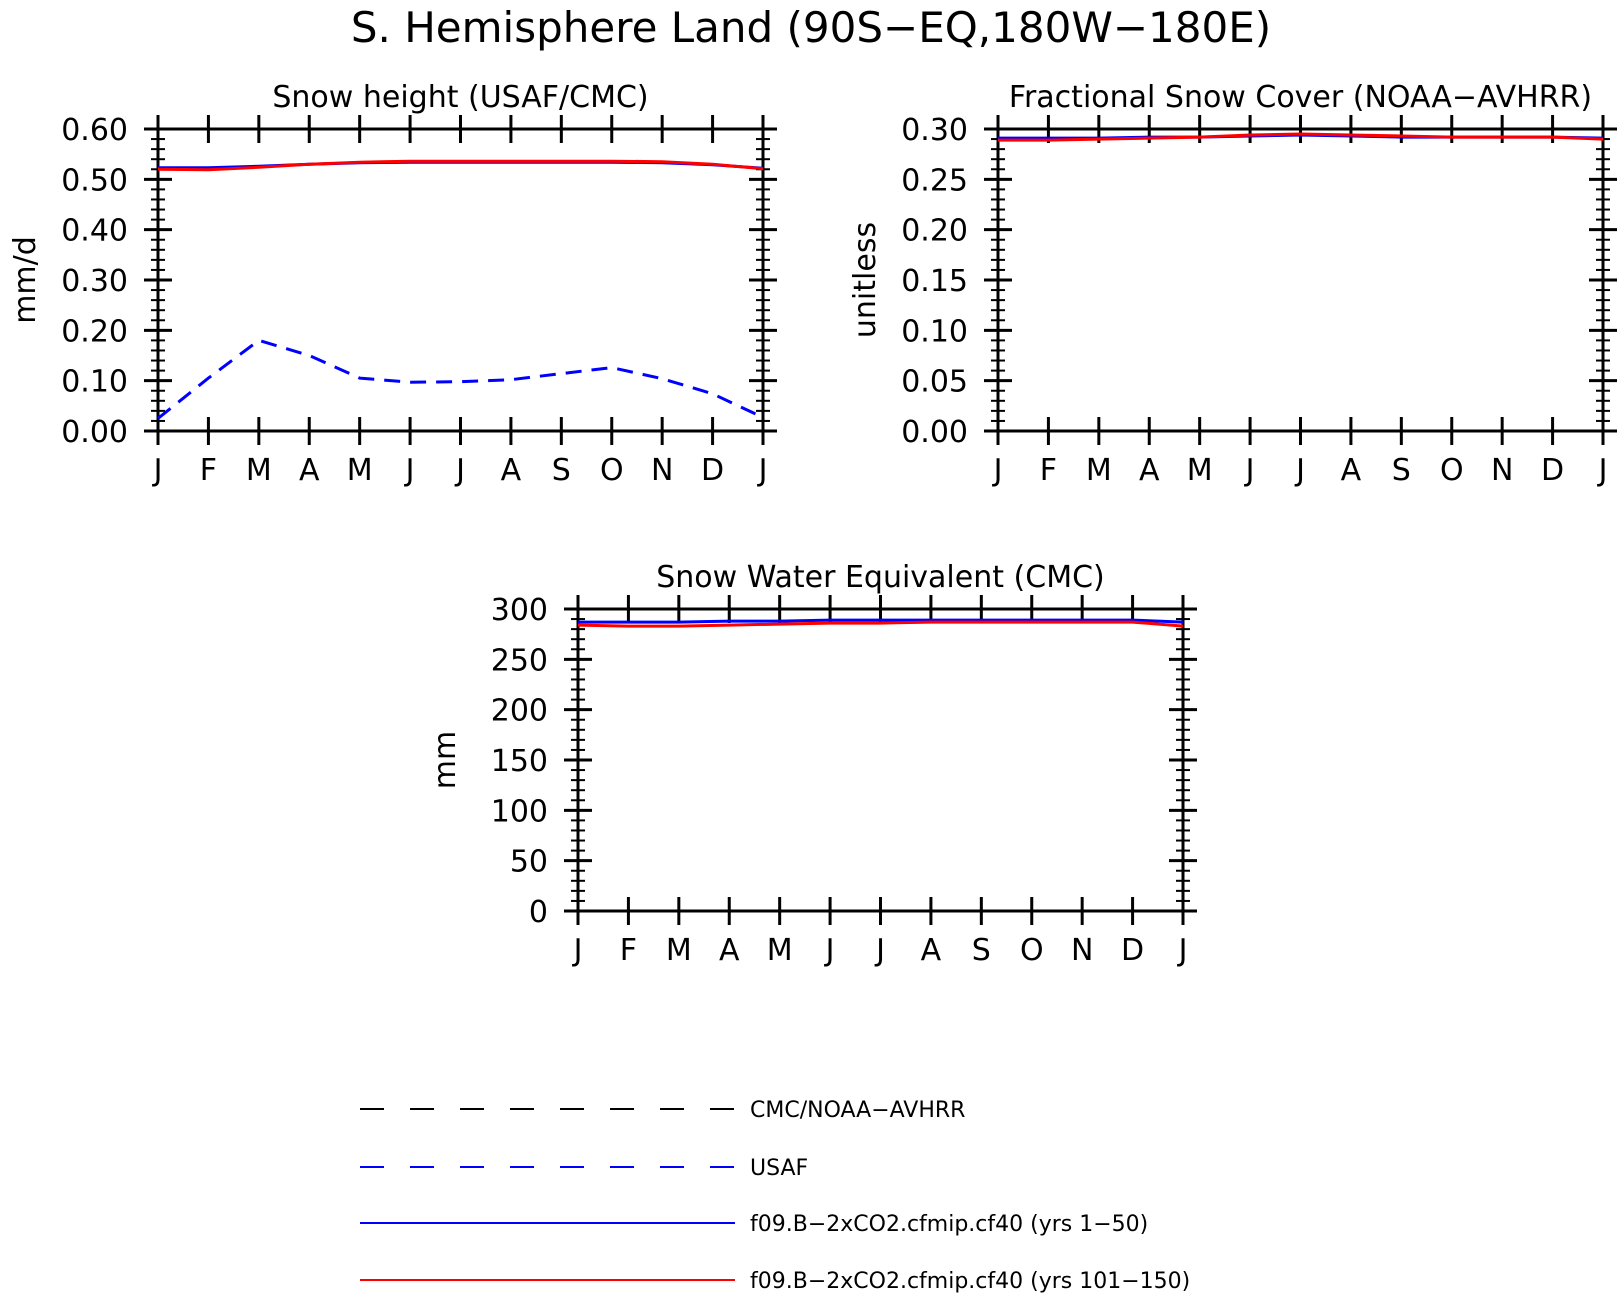 This screenshot has width=1623, height=1294. I want to click on legend-item: f09.B−2xCO2.cfmip.cf40 (yrs 101−150), so click(775, 1281).